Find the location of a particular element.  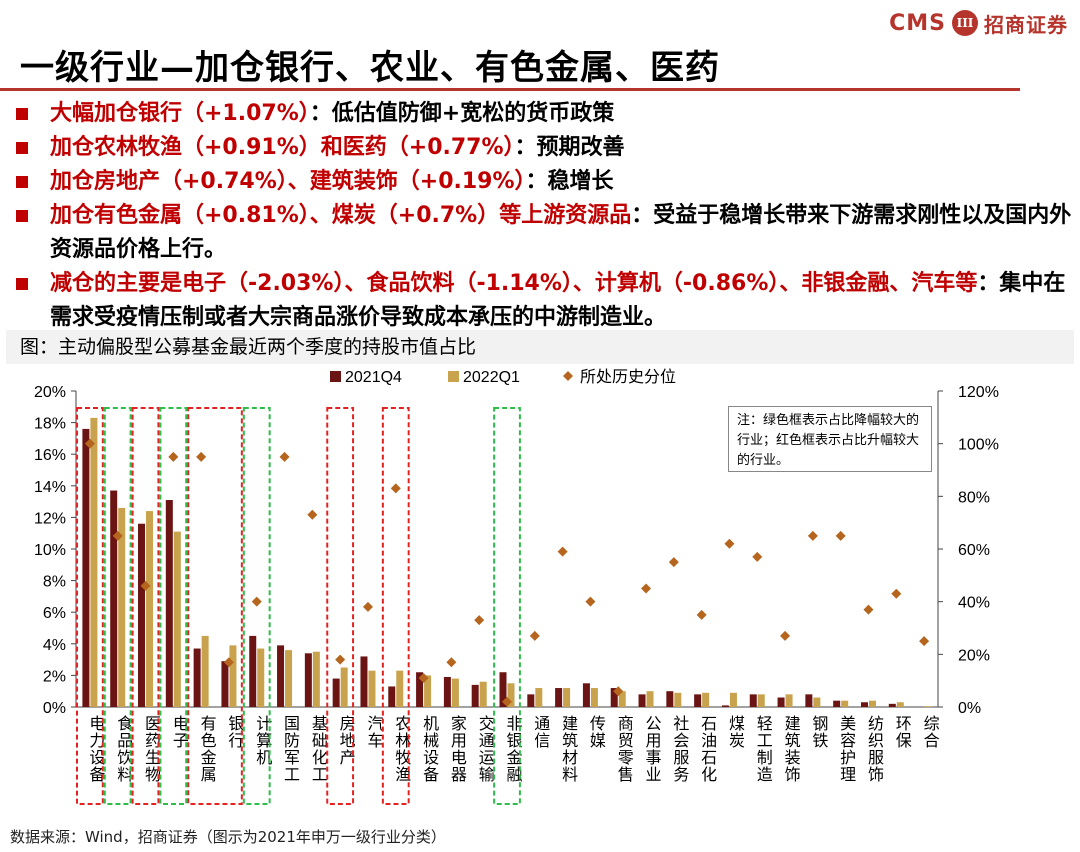

y-tick-label: 0% is located at coordinates (54, 708).